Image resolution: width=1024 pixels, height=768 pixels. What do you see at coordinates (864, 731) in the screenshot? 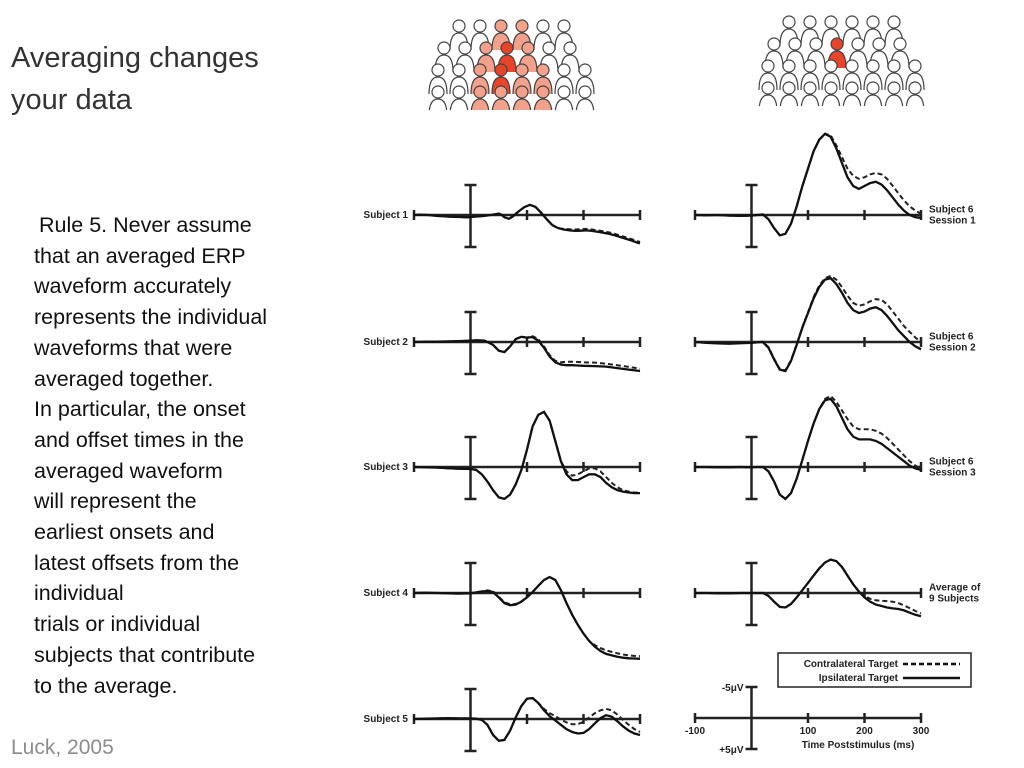
I see `x-tick-label: 200` at bounding box center [864, 731].